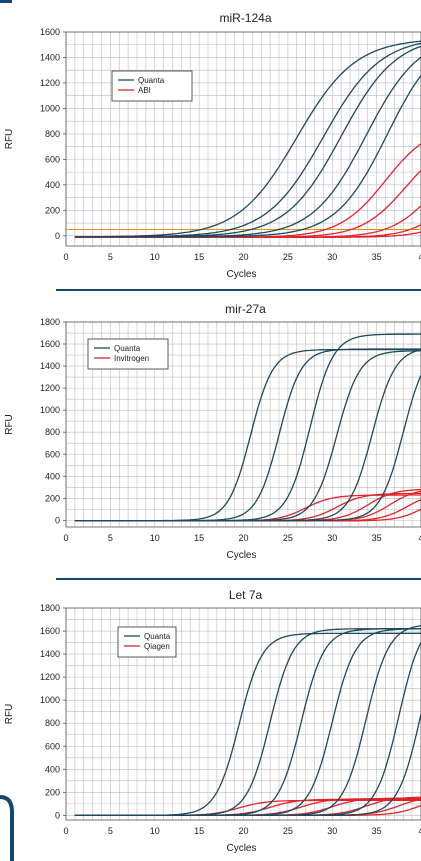 The image size is (421, 861). What do you see at coordinates (157, 646) in the screenshot?
I see `legend-entry: Qiagen` at bounding box center [157, 646].